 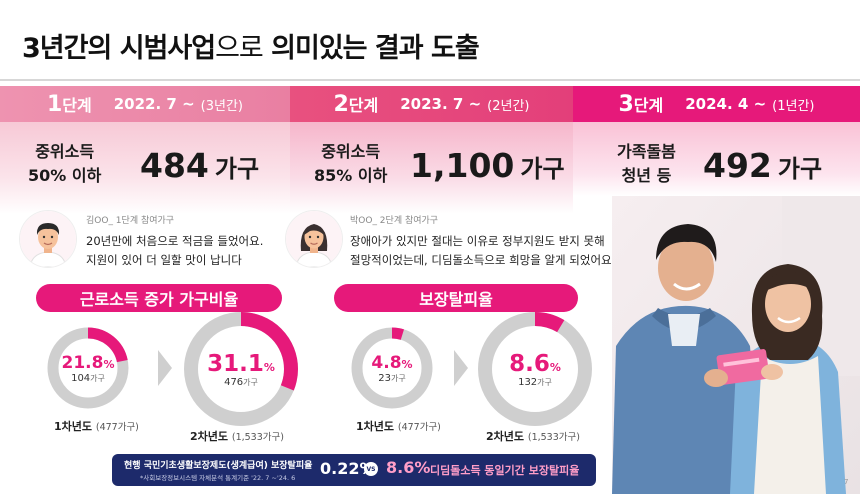 I want to click on donut-chart-2: 31.1% 476가구, so click(x=241, y=369).